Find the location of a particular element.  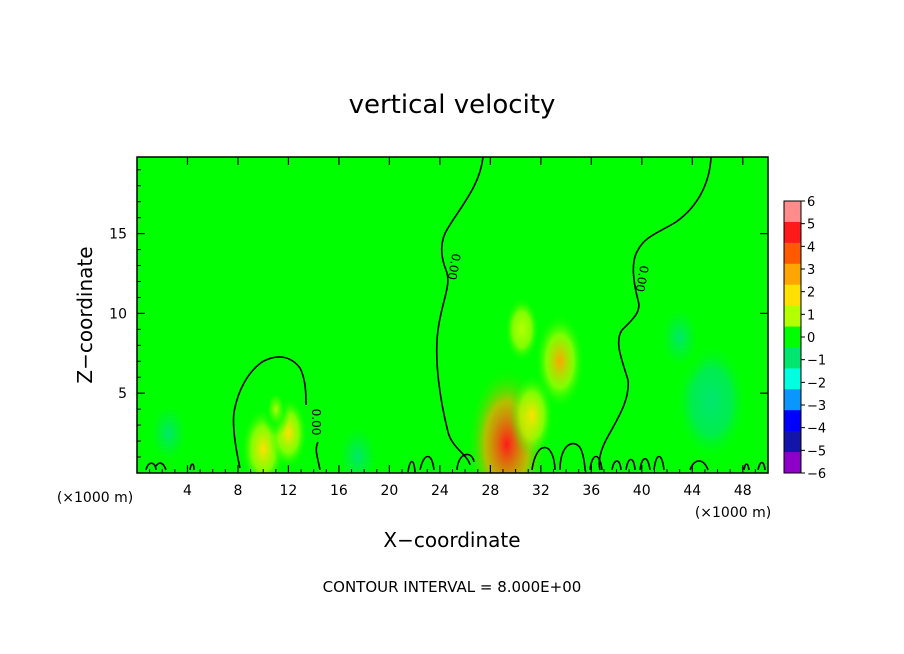

x-axis-label: X−coordinate is located at coordinates (451, 540).